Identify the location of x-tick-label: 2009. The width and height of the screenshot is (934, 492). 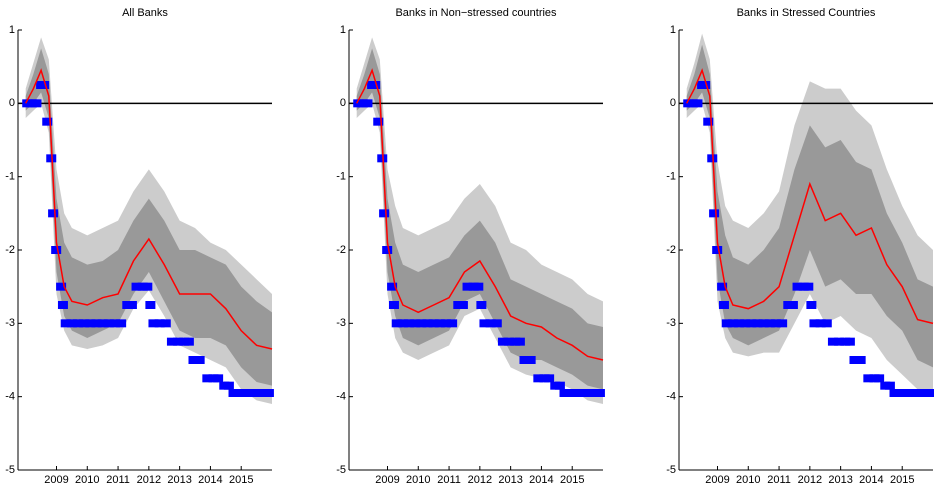
(56, 480).